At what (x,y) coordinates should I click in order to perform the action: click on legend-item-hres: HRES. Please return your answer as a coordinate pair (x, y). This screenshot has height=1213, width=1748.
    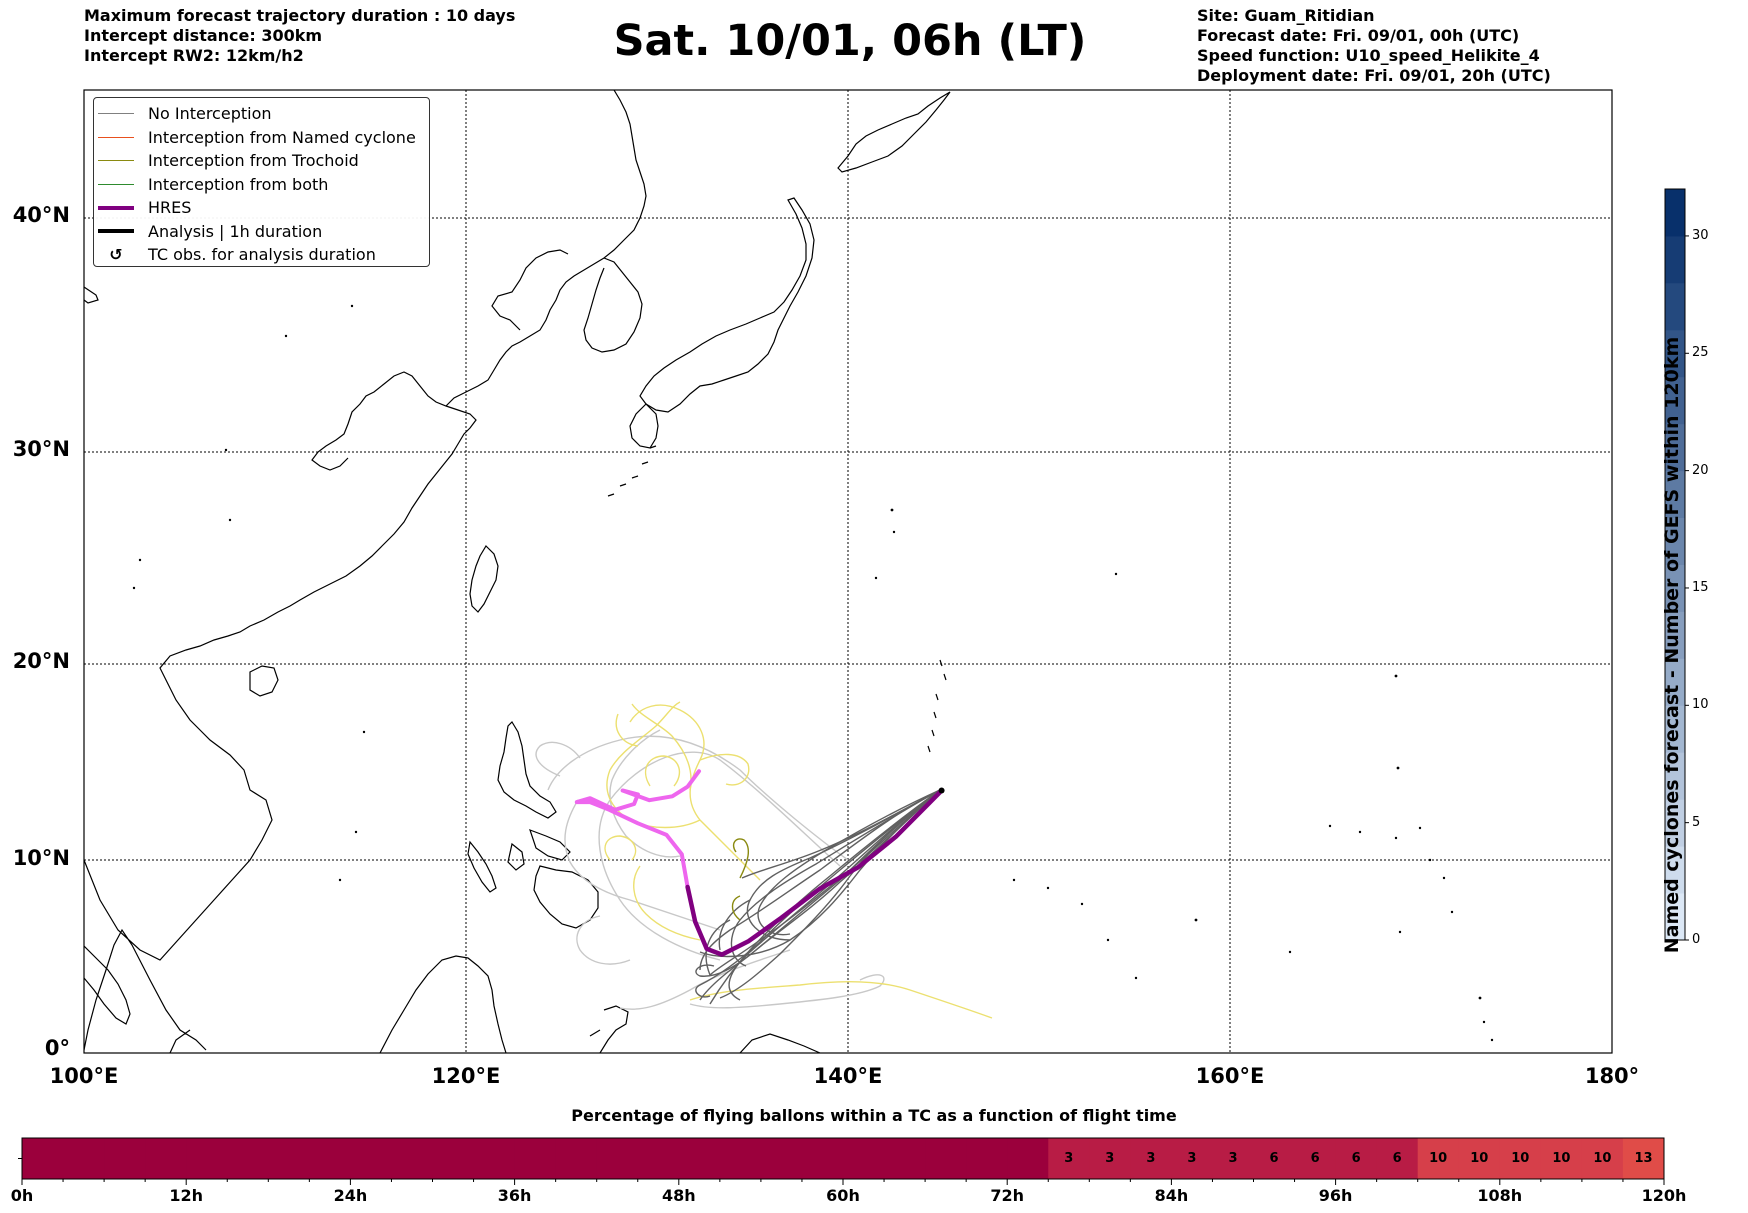
    Looking at the image, I should click on (261, 208).